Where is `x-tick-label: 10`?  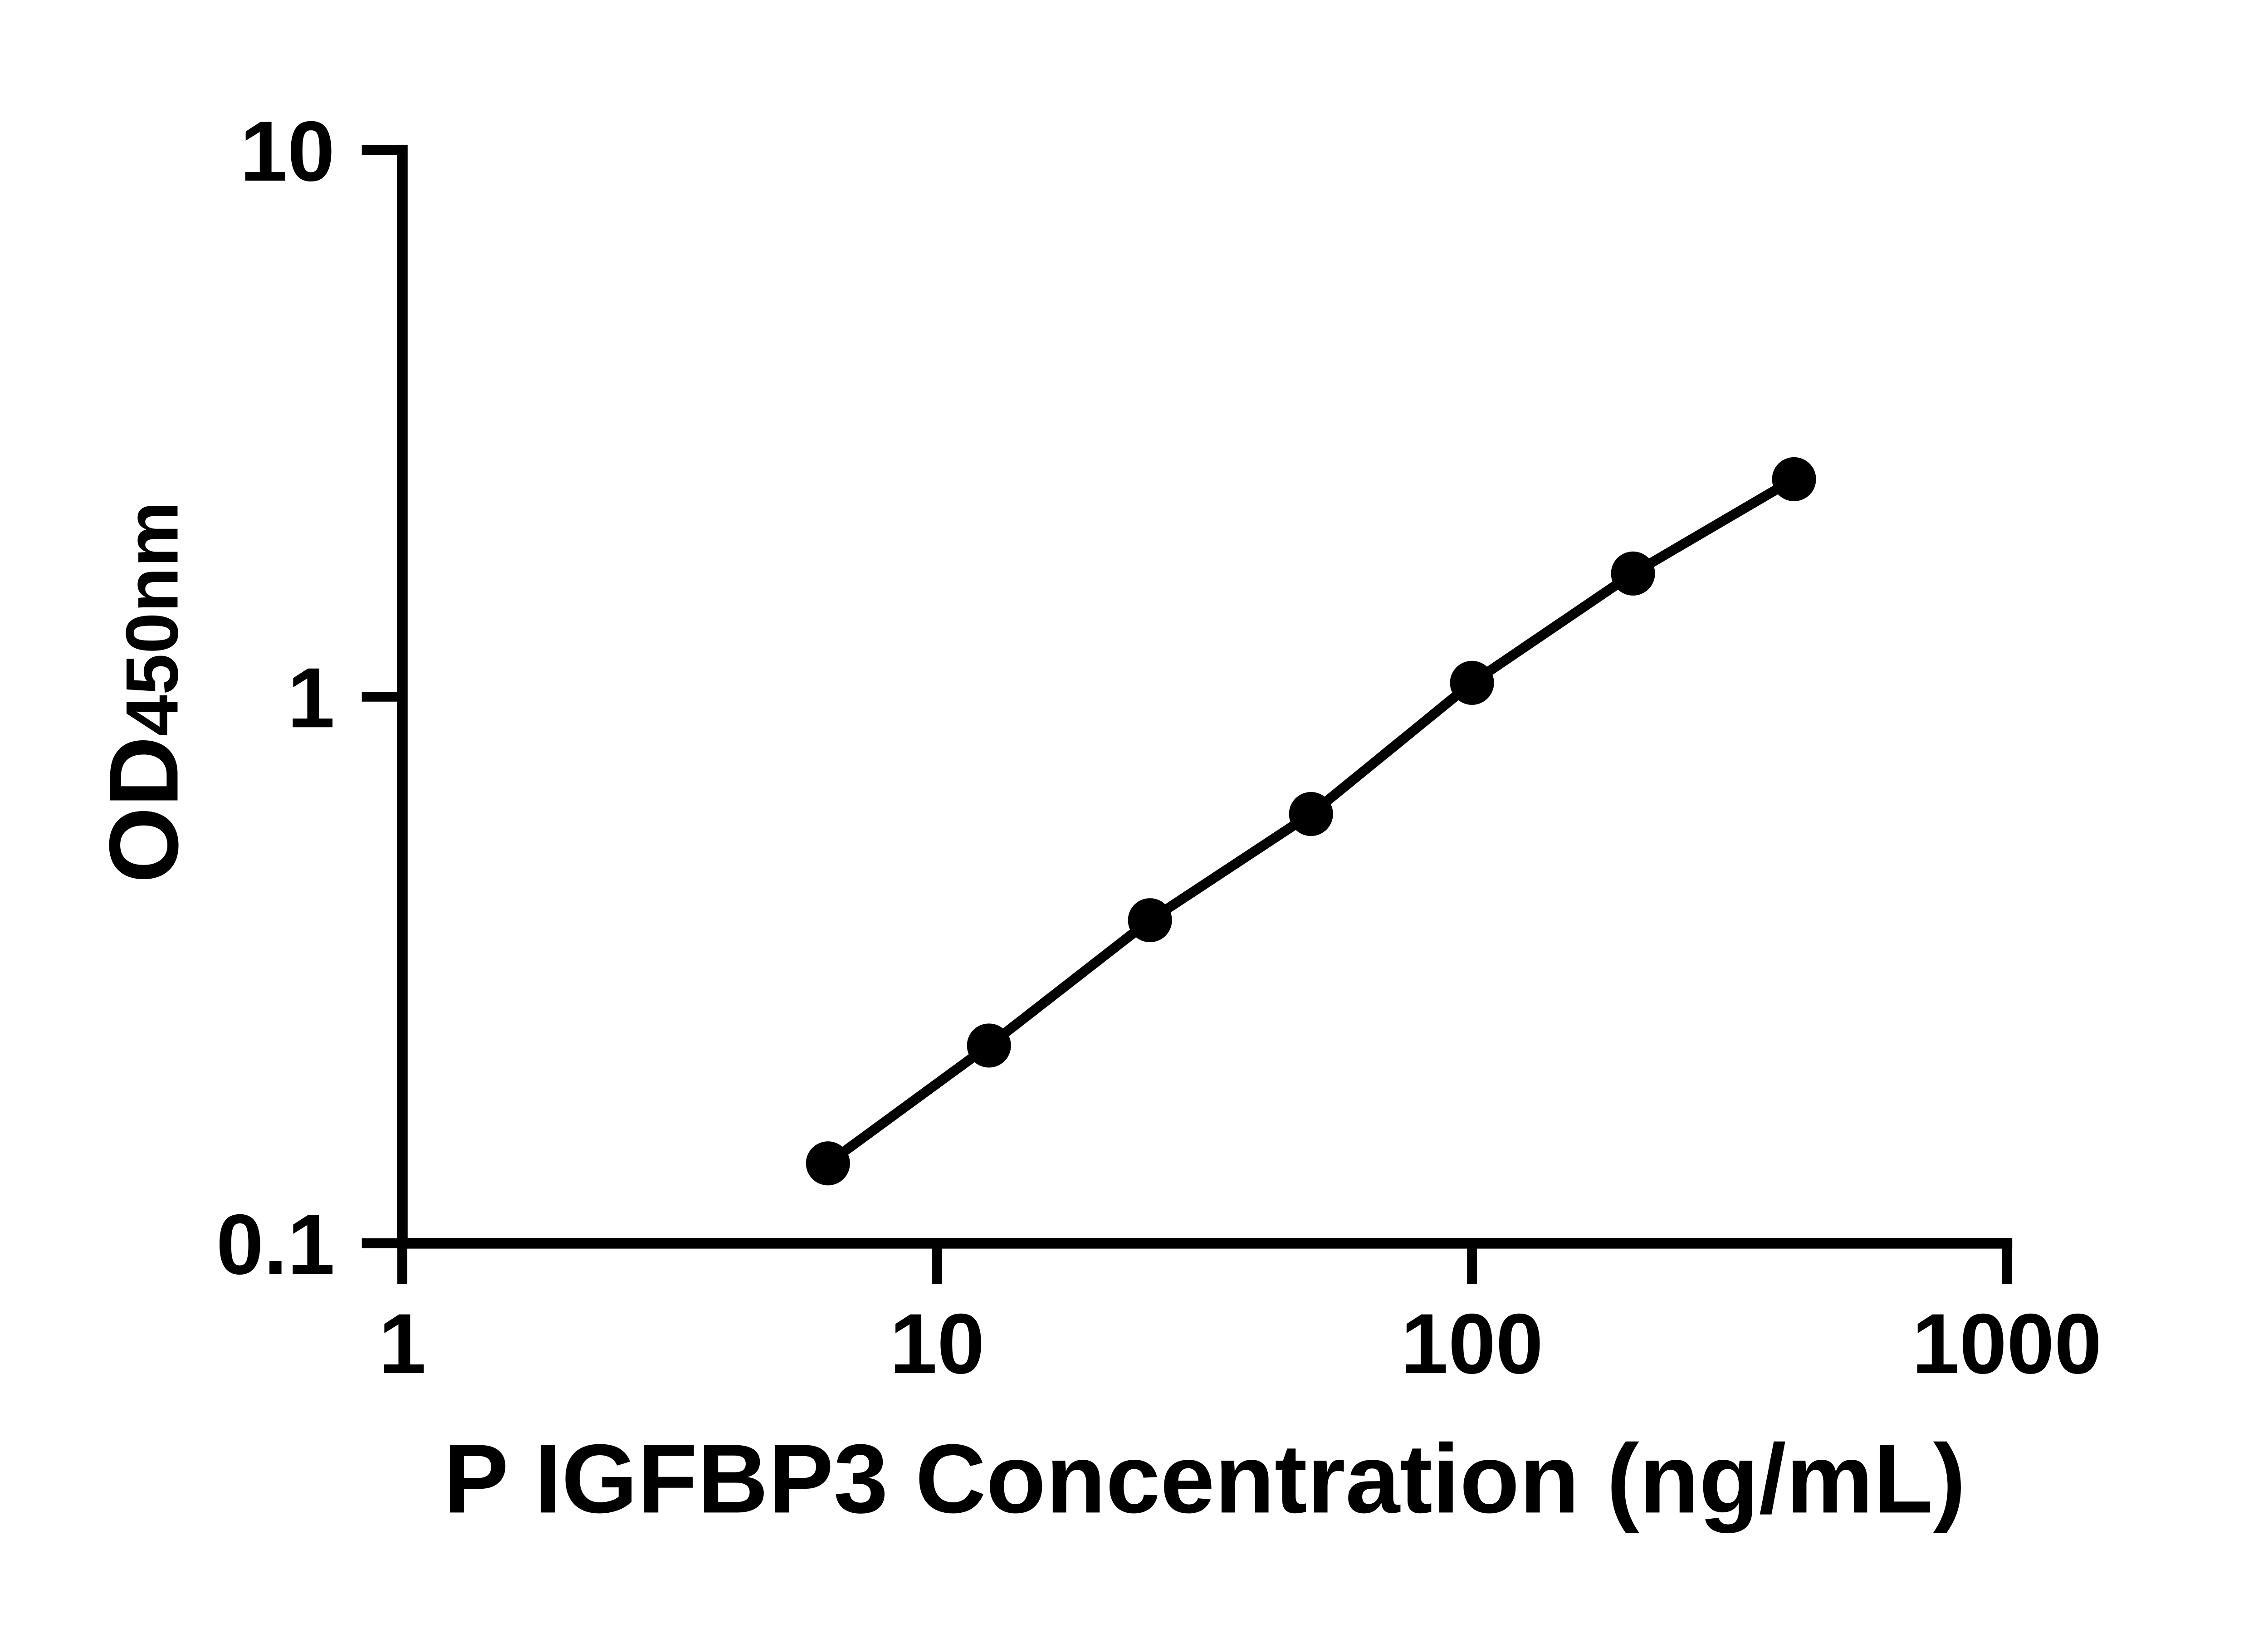
x-tick-label: 10 is located at coordinates (937, 1343).